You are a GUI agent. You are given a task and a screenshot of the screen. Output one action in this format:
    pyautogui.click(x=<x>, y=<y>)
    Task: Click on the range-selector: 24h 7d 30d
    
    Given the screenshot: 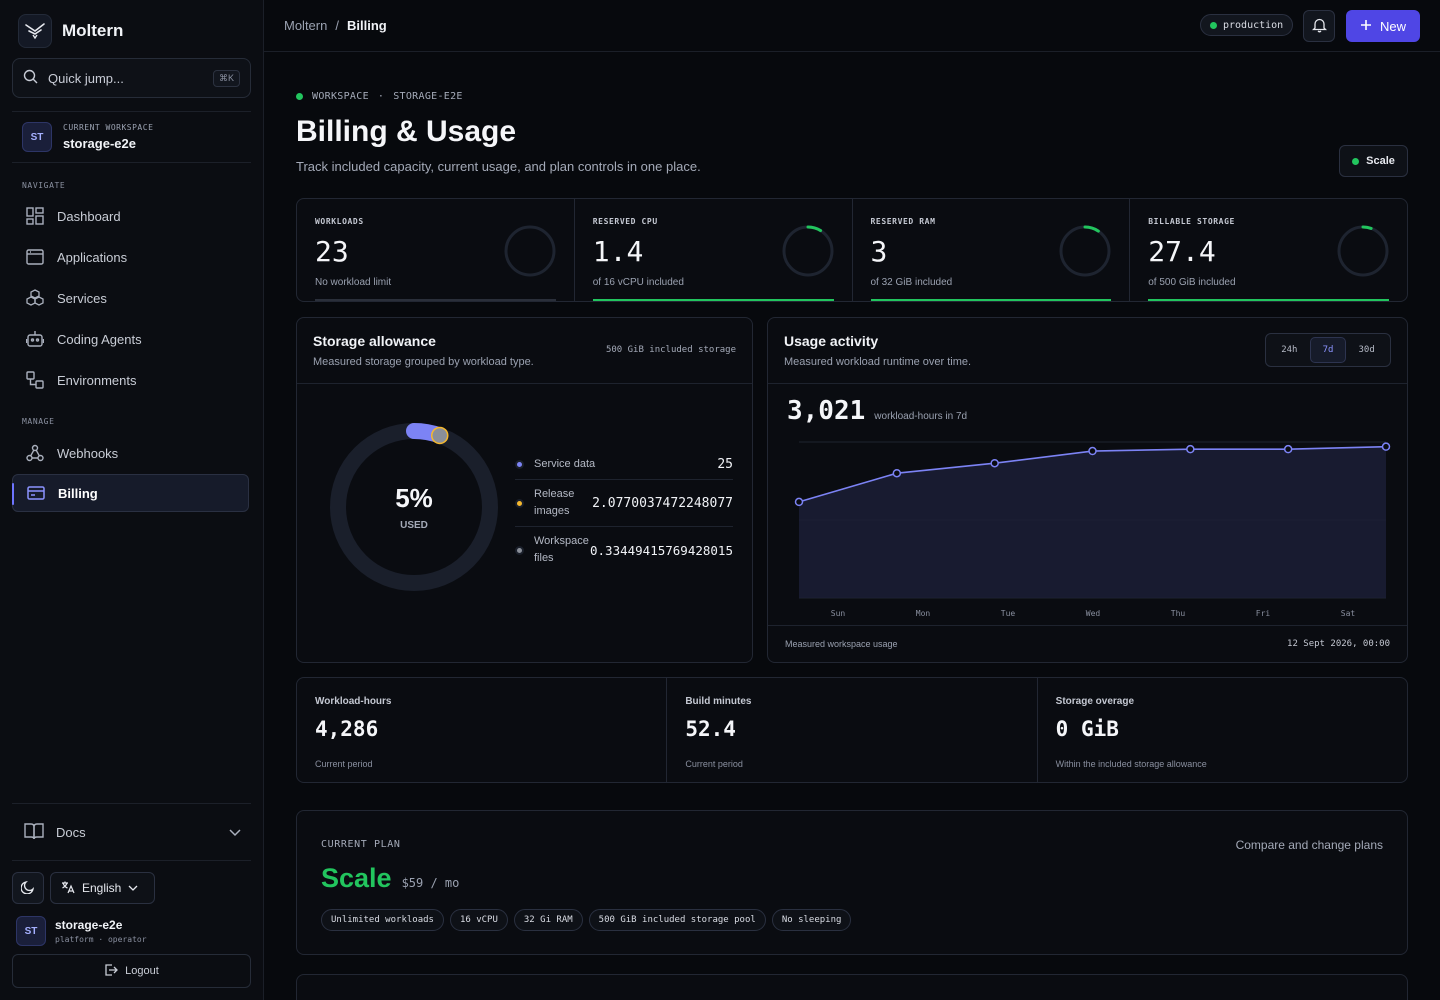 What is the action you would take?
    pyautogui.click(x=1328, y=350)
    